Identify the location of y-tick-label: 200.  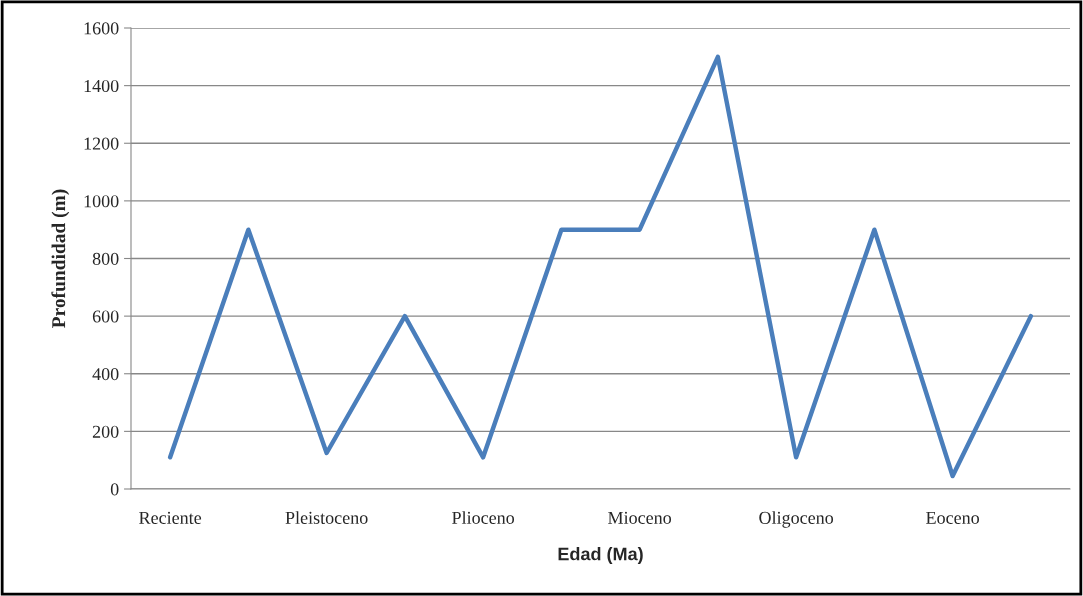
(105, 431).